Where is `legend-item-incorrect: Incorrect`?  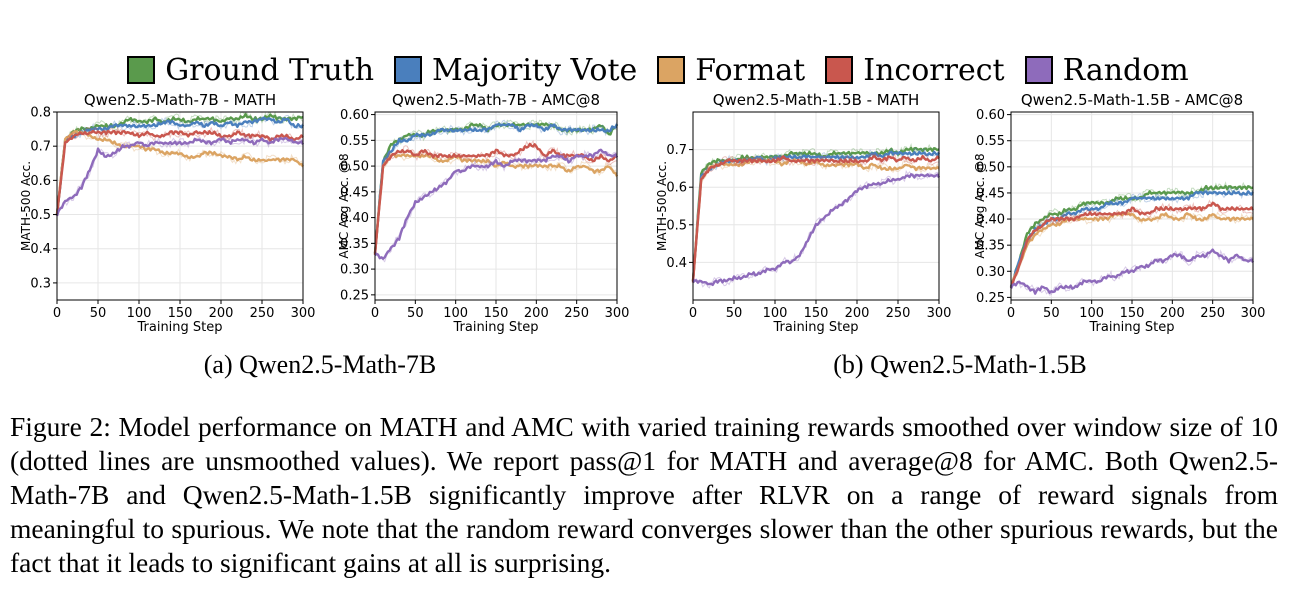 legend-item-incorrect: Incorrect is located at coordinates (915, 70).